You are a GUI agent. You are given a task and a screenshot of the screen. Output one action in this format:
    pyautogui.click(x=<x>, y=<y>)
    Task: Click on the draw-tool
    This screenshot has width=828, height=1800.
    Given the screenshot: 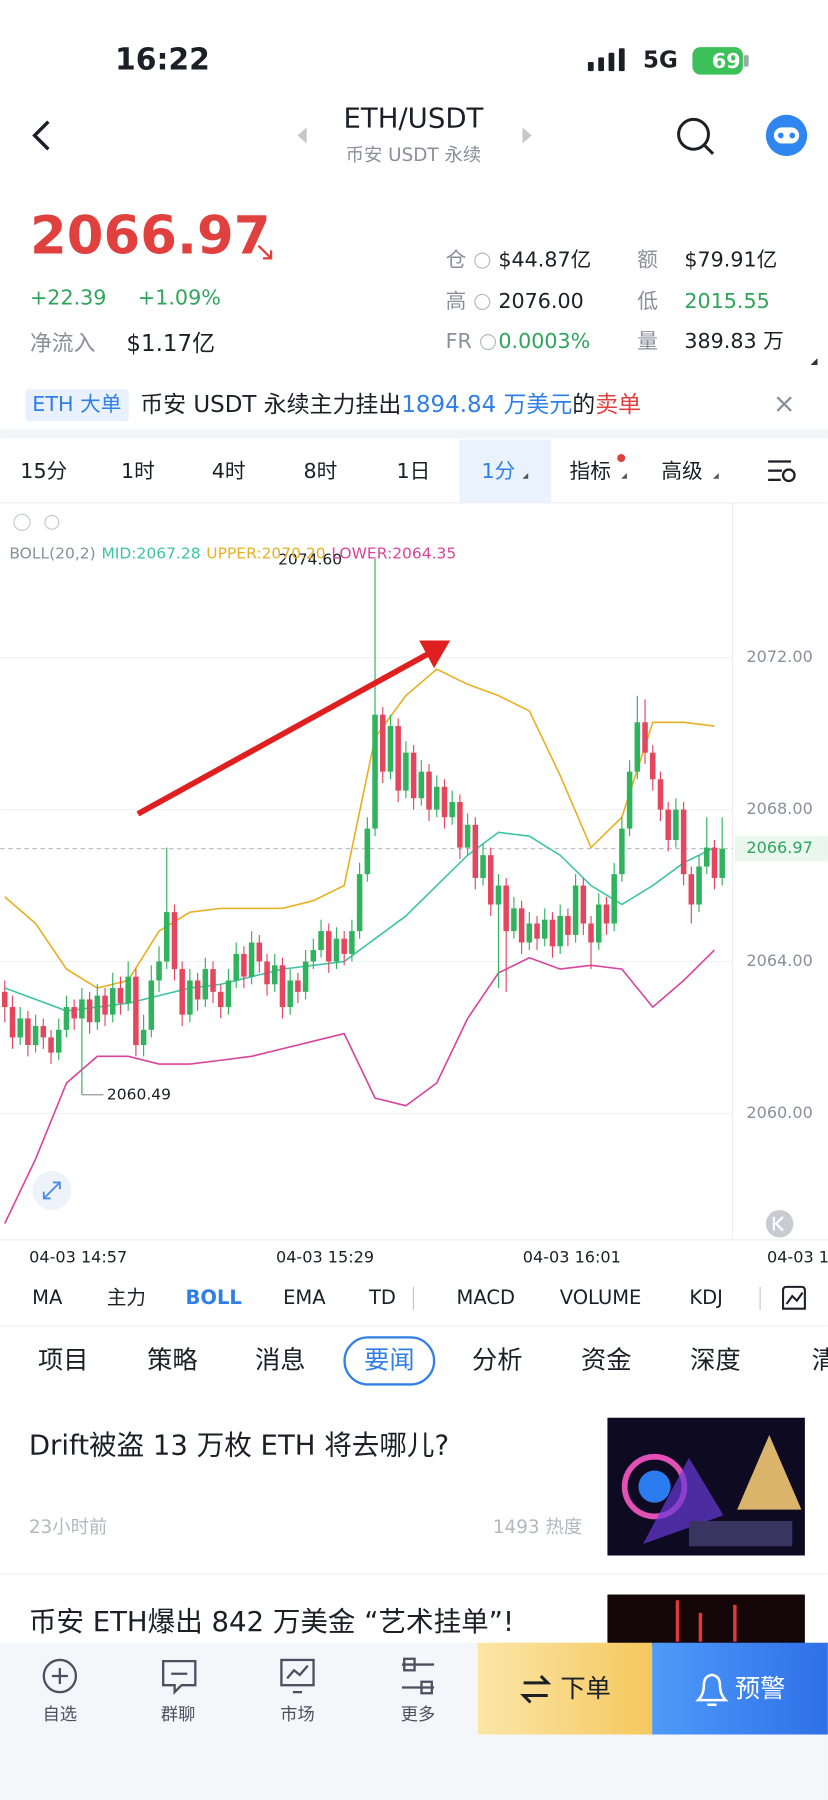 What is the action you would take?
    pyautogui.click(x=794, y=1297)
    